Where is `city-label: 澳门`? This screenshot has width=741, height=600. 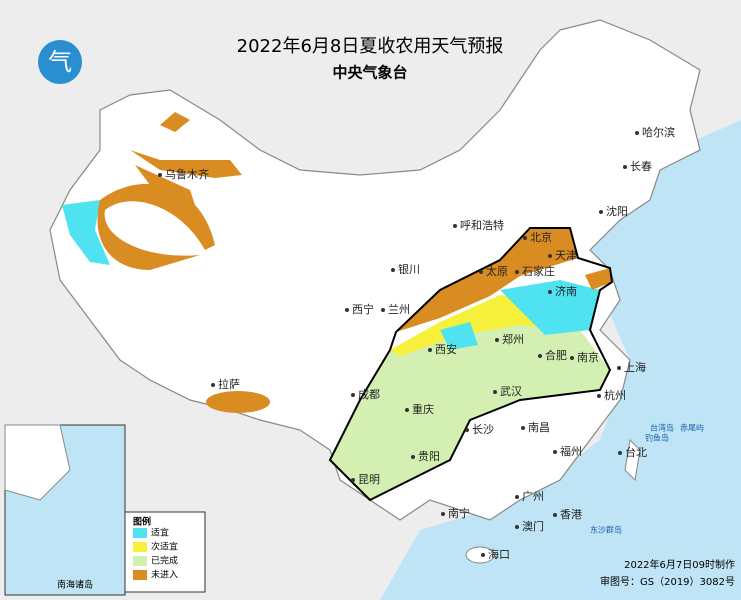 city-label: 澳门 is located at coordinates (533, 526).